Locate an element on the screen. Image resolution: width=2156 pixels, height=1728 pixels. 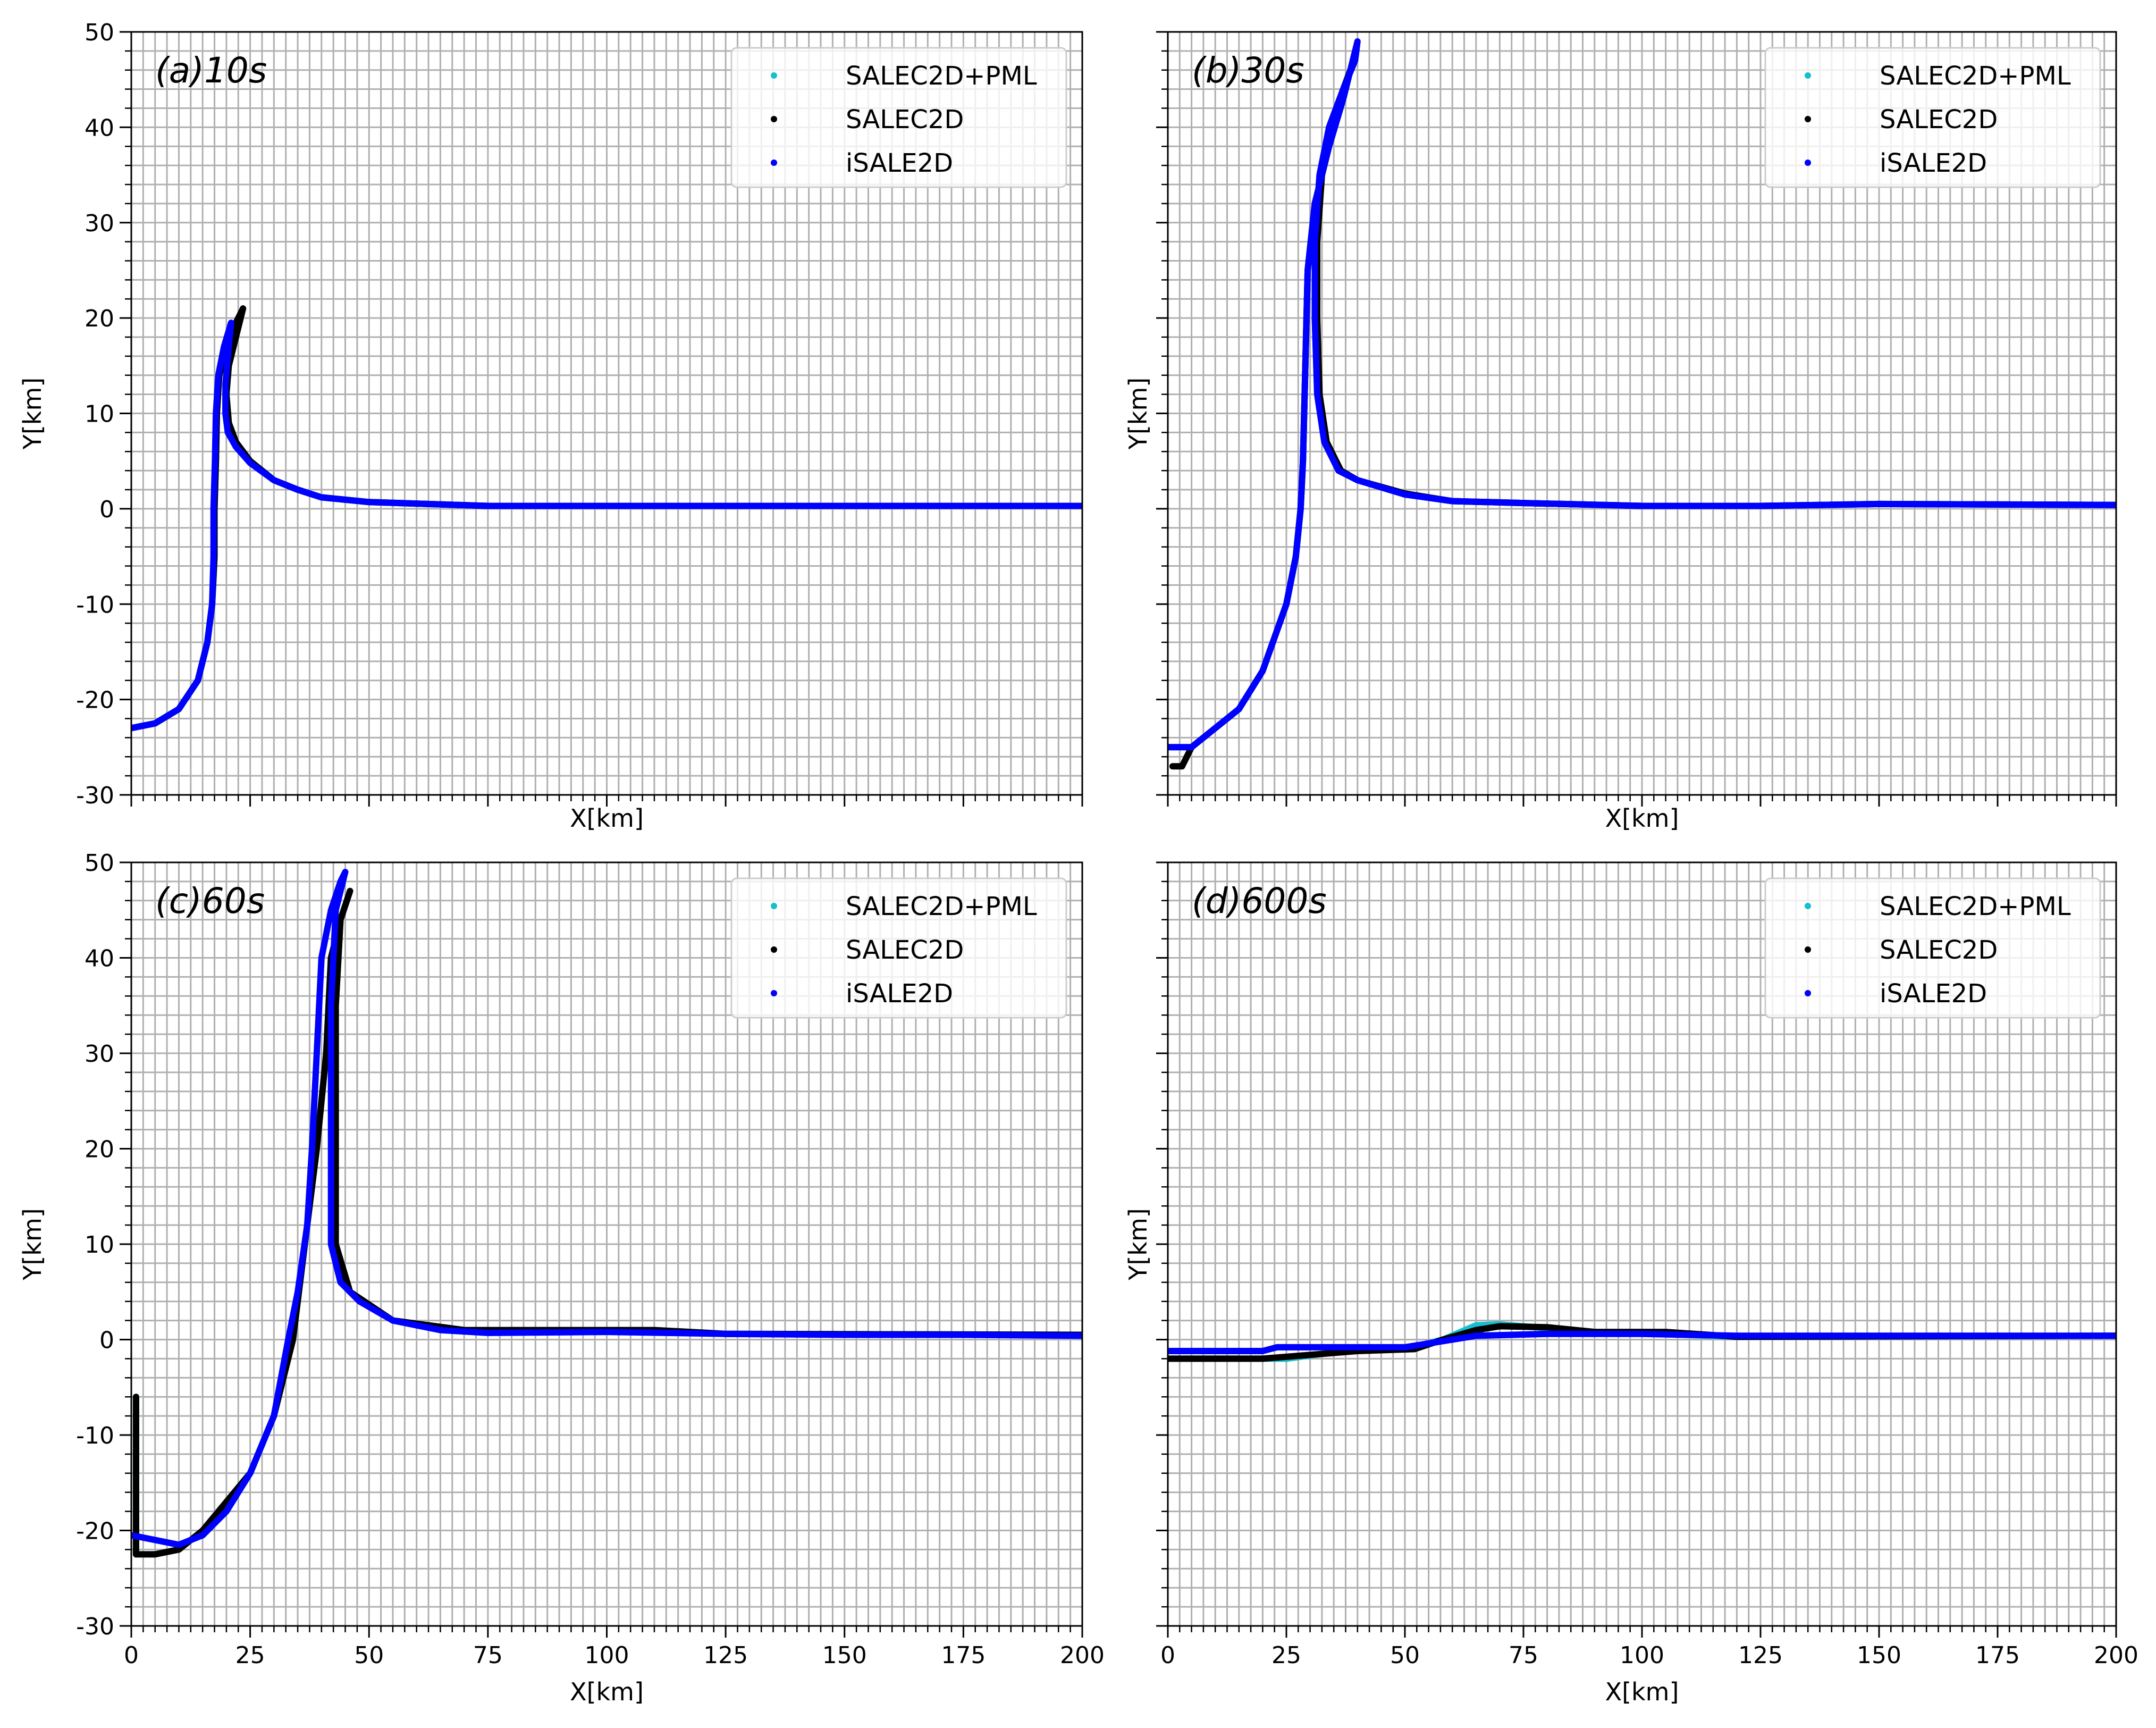
panel-annotation: (a)10s is located at coordinates (211, 70).